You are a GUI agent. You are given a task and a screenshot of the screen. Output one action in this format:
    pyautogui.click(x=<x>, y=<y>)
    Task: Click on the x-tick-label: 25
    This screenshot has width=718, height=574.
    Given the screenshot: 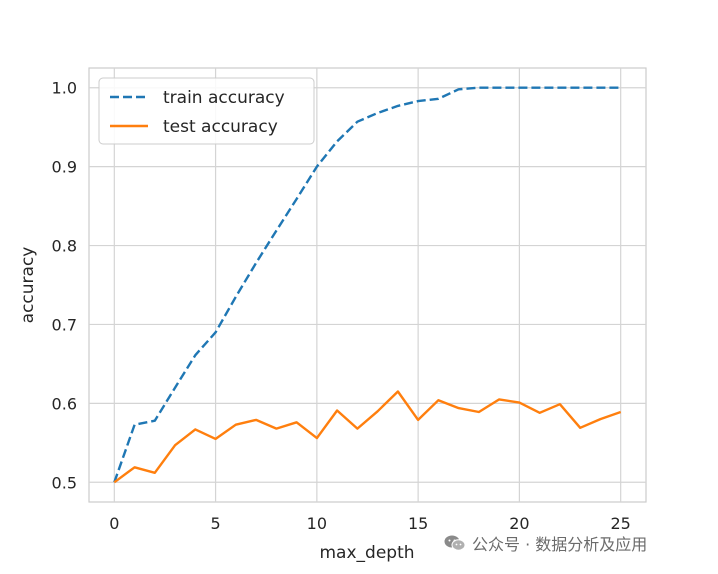 What is the action you would take?
    pyautogui.click(x=621, y=523)
    